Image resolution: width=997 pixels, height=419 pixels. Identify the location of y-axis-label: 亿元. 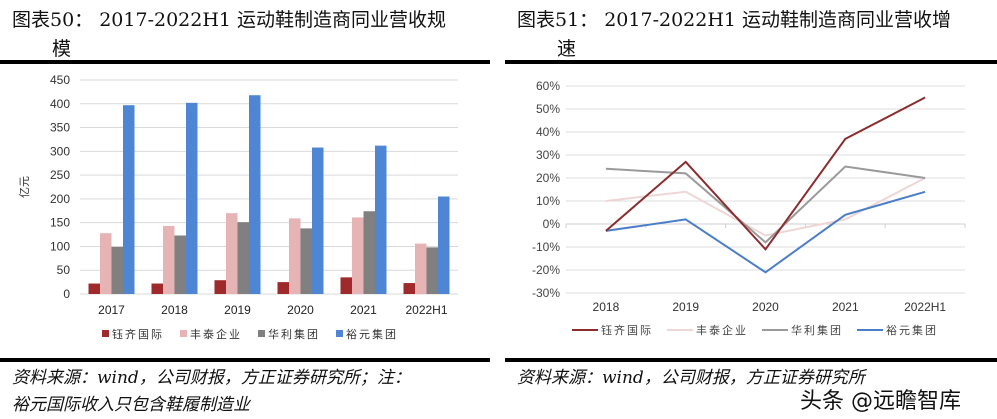
(24, 187).